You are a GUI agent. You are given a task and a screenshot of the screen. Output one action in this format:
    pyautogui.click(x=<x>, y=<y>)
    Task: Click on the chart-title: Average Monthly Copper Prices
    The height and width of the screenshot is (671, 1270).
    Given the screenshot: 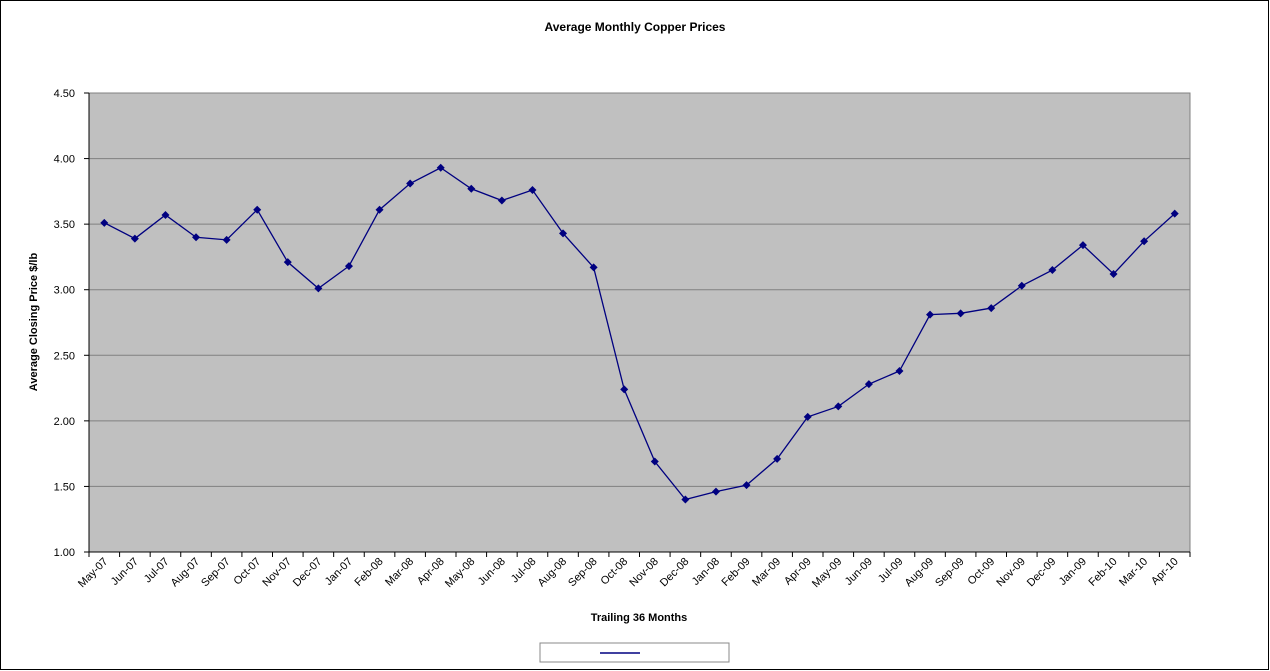 What is the action you would take?
    pyautogui.click(x=635, y=27)
    